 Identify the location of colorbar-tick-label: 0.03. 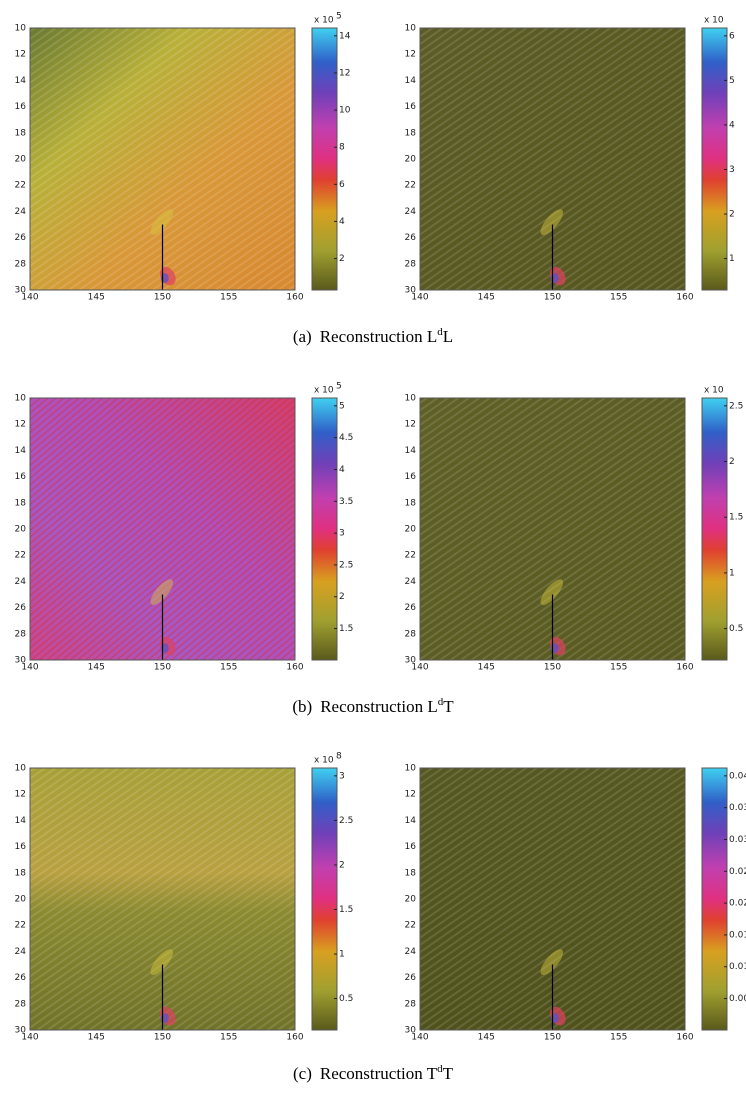
(737, 840).